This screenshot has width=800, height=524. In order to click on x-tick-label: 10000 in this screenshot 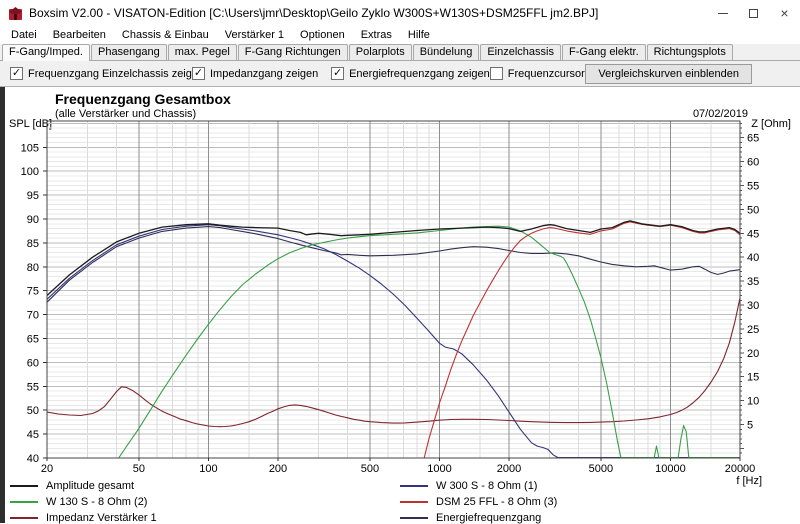, I will do `click(670, 469)`.